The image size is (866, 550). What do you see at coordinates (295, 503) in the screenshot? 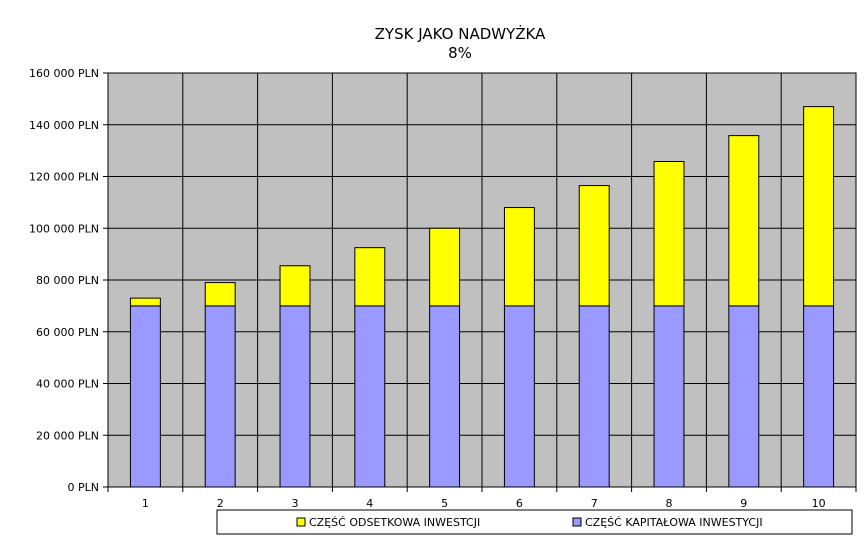
I see `x-tick-label: 3` at bounding box center [295, 503].